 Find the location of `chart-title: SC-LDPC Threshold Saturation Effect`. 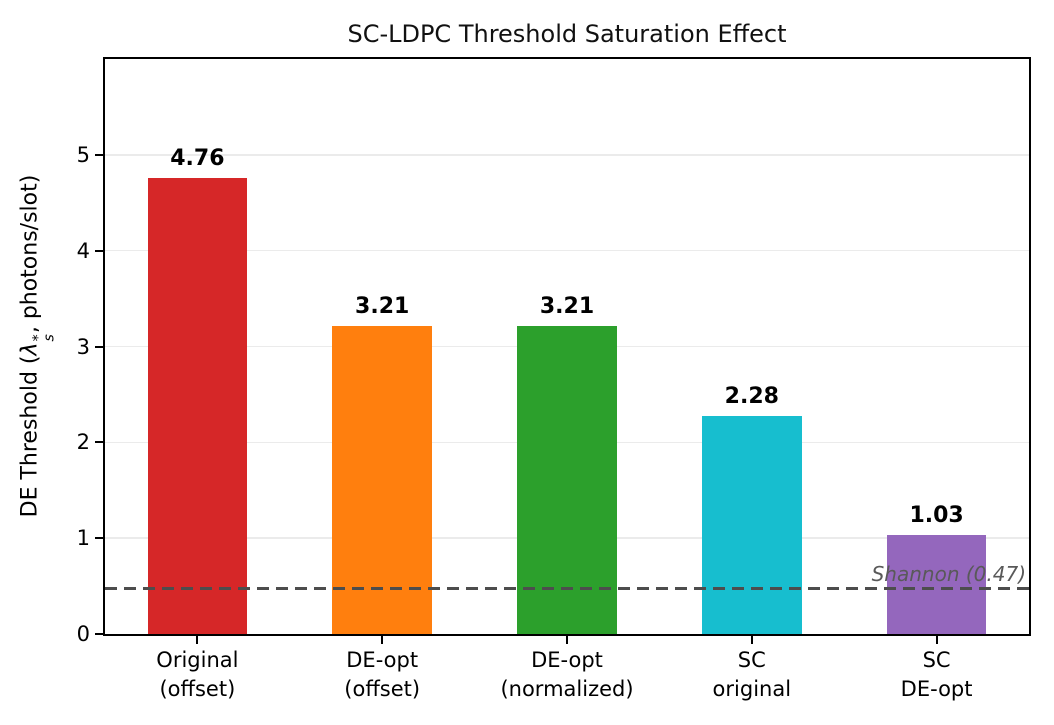

chart-title: SC-LDPC Threshold Saturation Effect is located at coordinates (567, 34).